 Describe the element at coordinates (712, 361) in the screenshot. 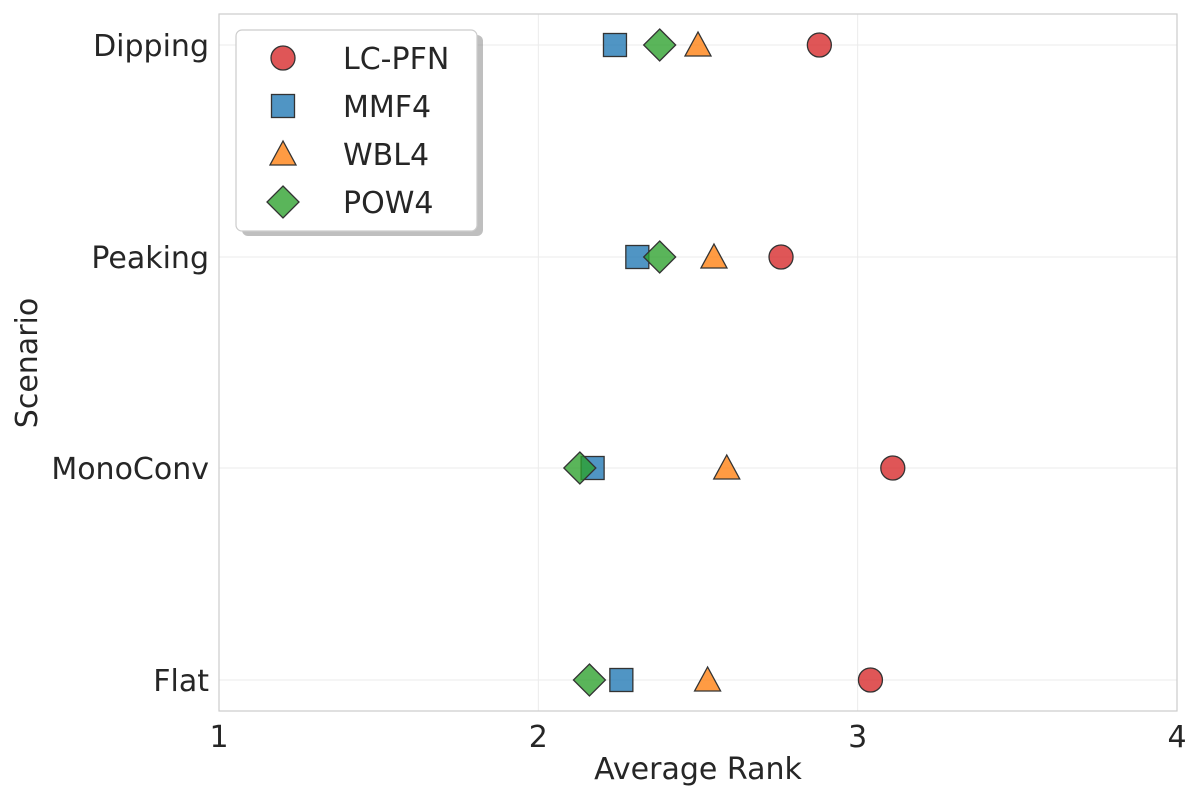

I see `series-wbl4` at that location.